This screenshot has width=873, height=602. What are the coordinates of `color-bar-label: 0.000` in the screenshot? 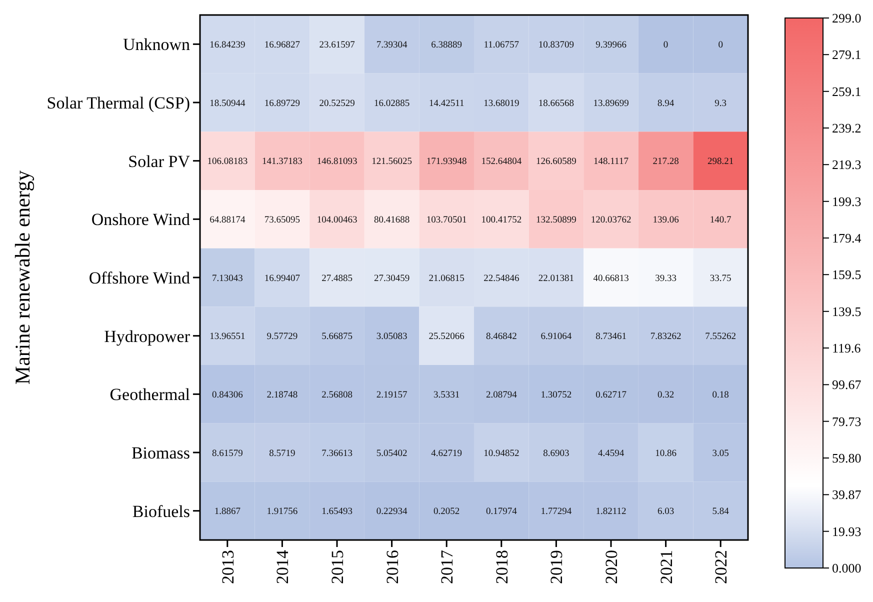 It's located at (847, 568).